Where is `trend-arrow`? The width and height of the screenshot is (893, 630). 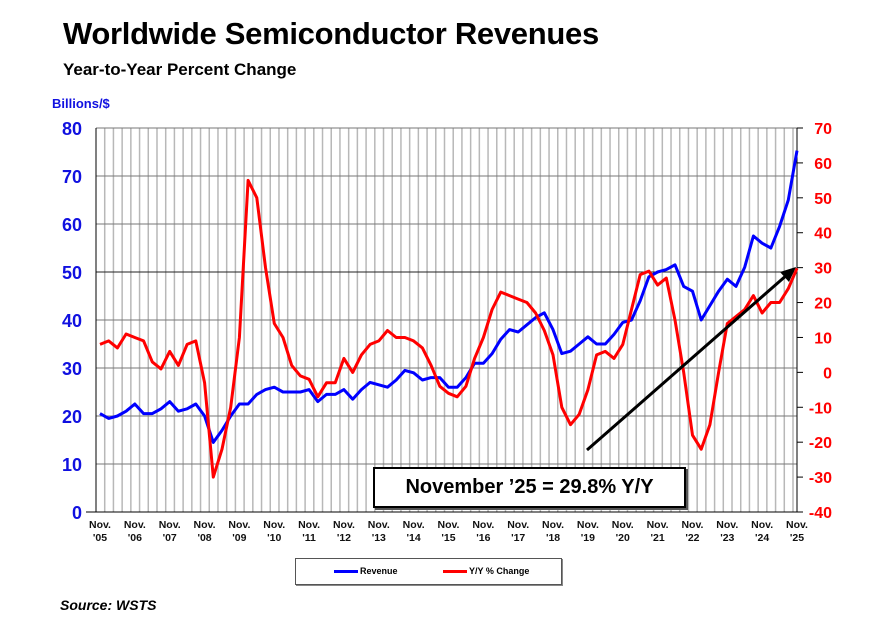
trend-arrow is located at coordinates (687, 362).